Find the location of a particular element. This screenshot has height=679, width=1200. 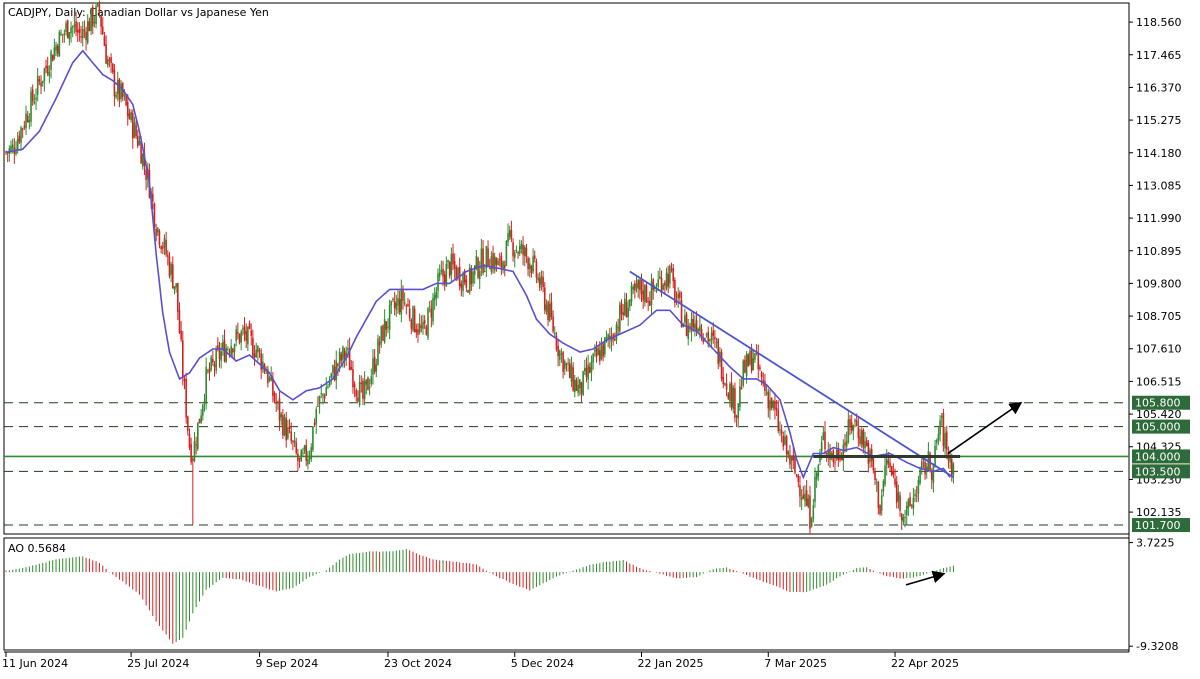

price-tick-label: 108.705 is located at coordinates (1159, 316).